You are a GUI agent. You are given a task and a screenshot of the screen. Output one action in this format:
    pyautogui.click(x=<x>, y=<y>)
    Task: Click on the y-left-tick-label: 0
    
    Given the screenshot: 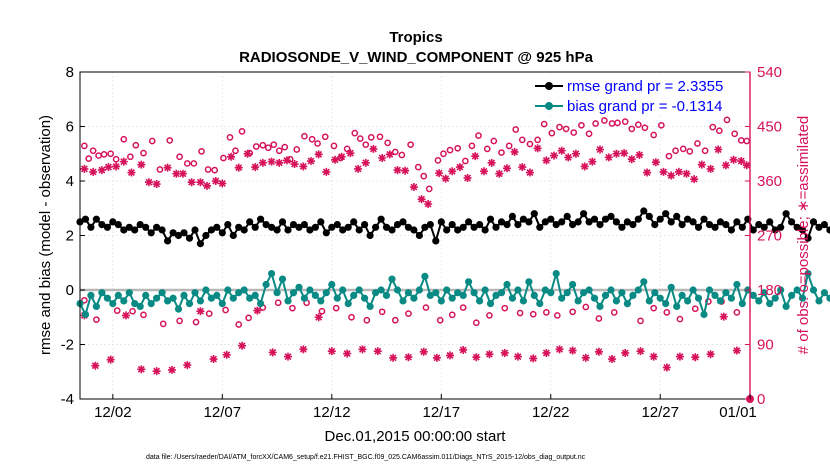 What is the action you would take?
    pyautogui.click(x=70, y=290)
    